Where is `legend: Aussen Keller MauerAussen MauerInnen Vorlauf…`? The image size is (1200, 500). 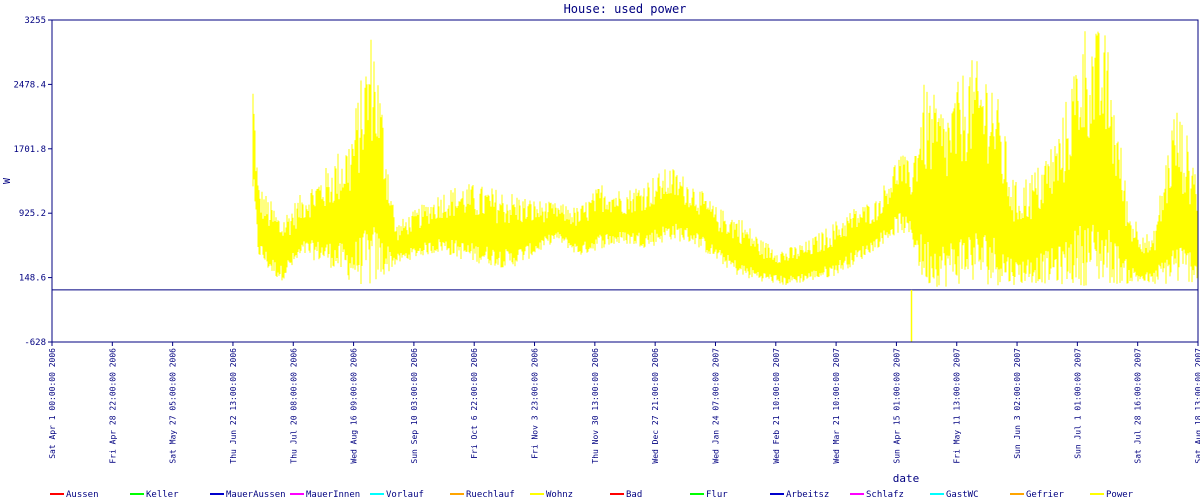 legend: Aussen Keller MauerAussen MauerInnen Vorlauf… is located at coordinates (592, 495).